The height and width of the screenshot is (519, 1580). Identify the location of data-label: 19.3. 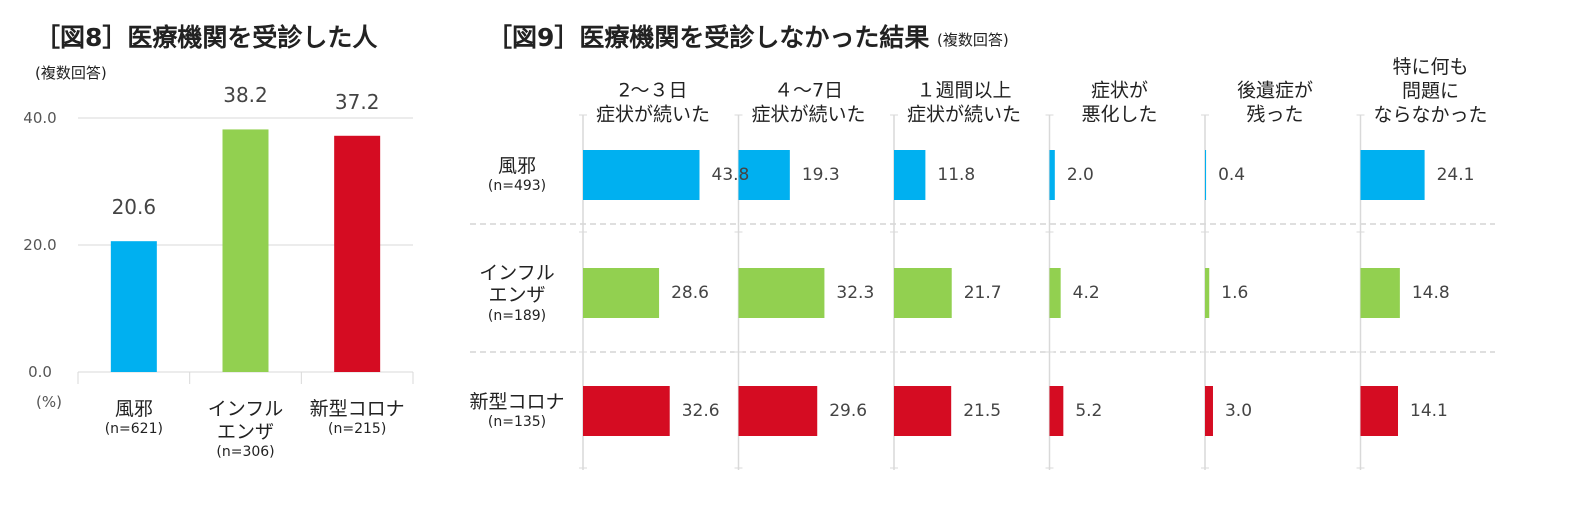
(820, 174).